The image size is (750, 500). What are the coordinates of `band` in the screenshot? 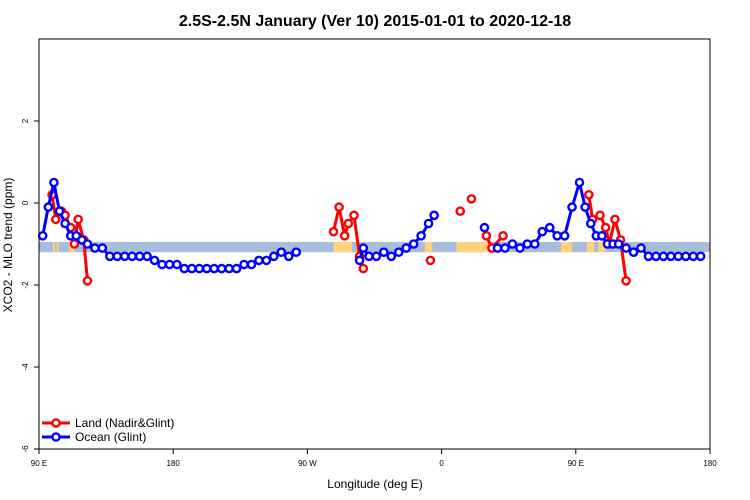 It's located at (374, 247).